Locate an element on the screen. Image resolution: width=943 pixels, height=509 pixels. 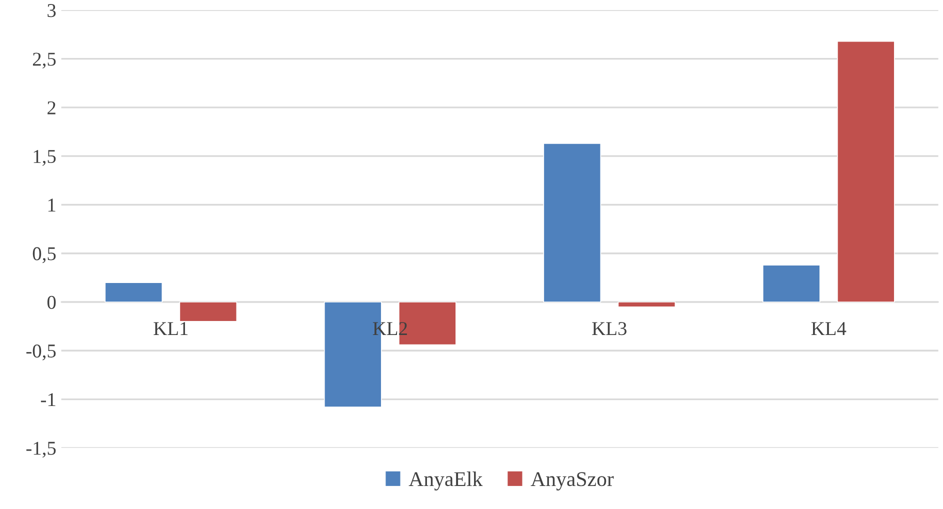
y-tick-label: 1 is located at coordinates (52, 205).